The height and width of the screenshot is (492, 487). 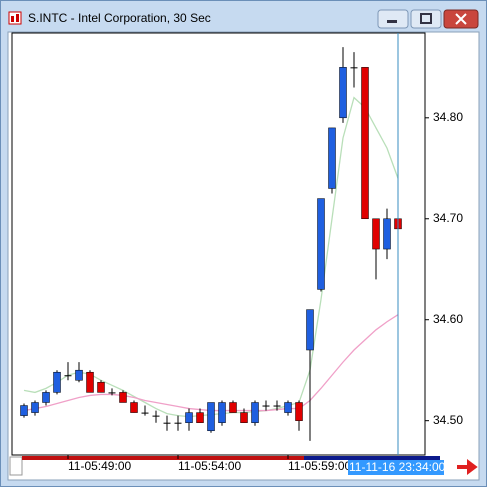 What do you see at coordinates (448, 319) in the screenshot?
I see `y-tick-label: 34.60` at bounding box center [448, 319].